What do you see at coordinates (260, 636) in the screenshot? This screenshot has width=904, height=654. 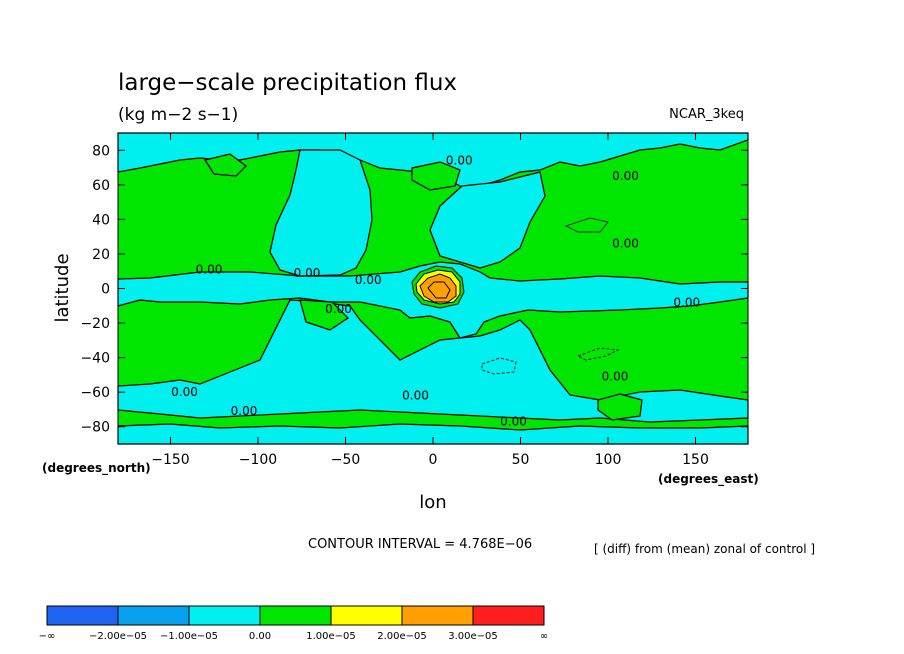 I see `colorbar-label: 0.00` at bounding box center [260, 636].